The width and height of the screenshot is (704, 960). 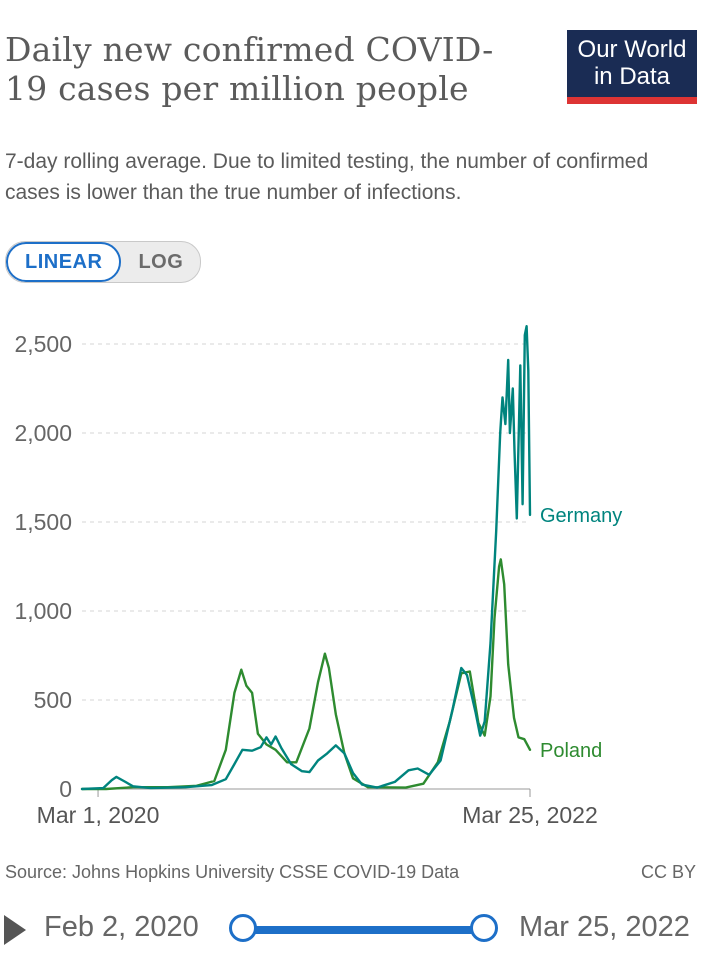 I want to click on y-tick-label: 2,000, so click(x=43, y=433).